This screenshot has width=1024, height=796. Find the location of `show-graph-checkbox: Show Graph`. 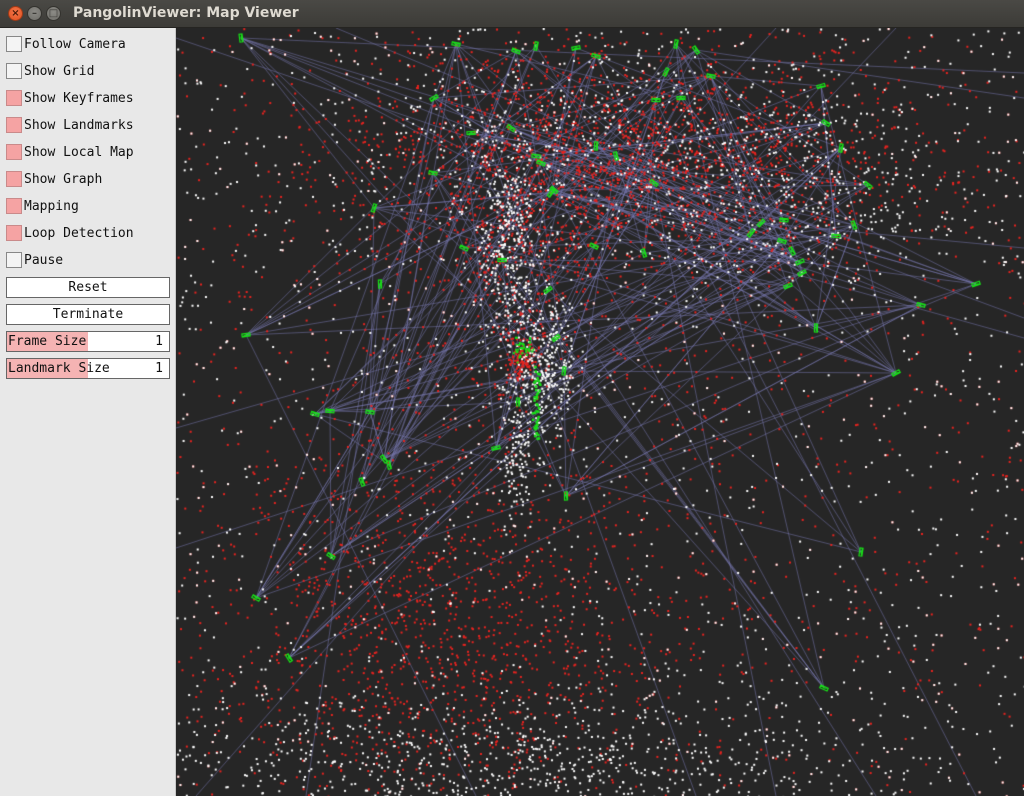

show-graph-checkbox: Show Graph is located at coordinates (88, 180).